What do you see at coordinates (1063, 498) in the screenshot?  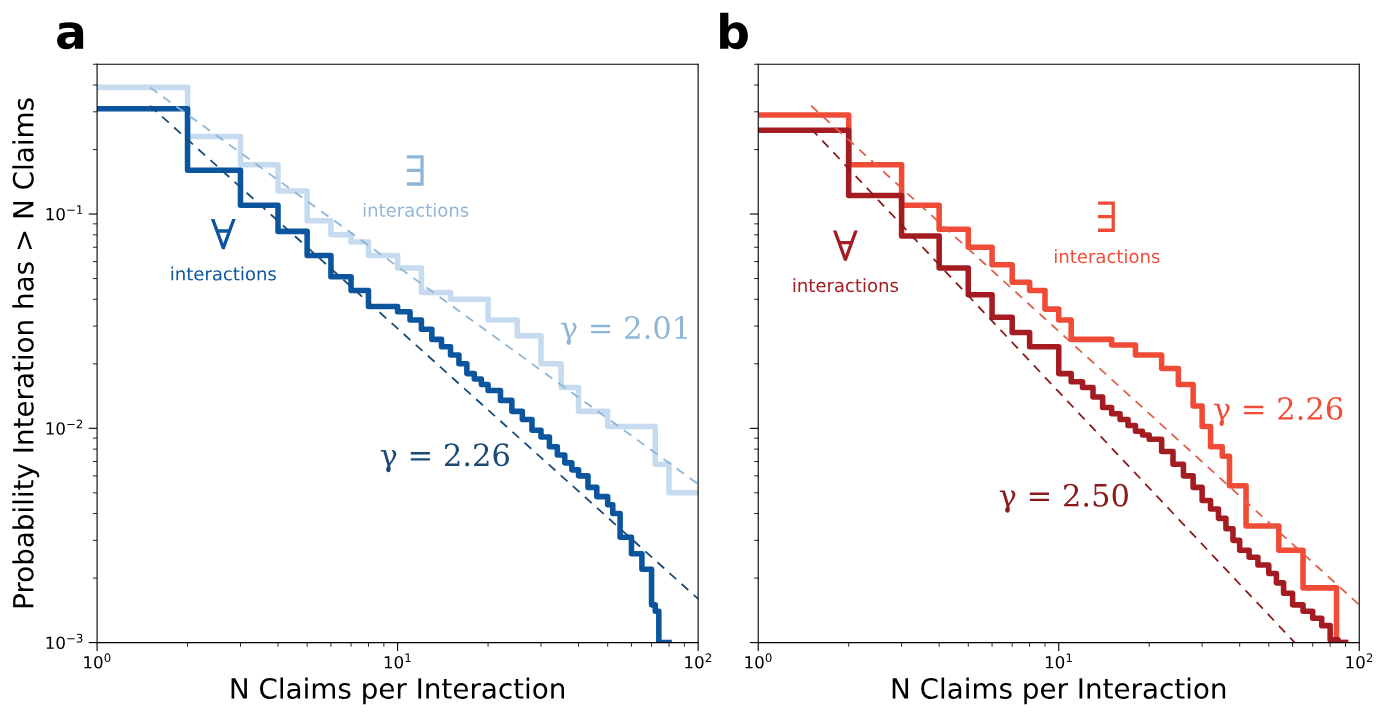 I see `annotation: γ = 2.50` at bounding box center [1063, 498].